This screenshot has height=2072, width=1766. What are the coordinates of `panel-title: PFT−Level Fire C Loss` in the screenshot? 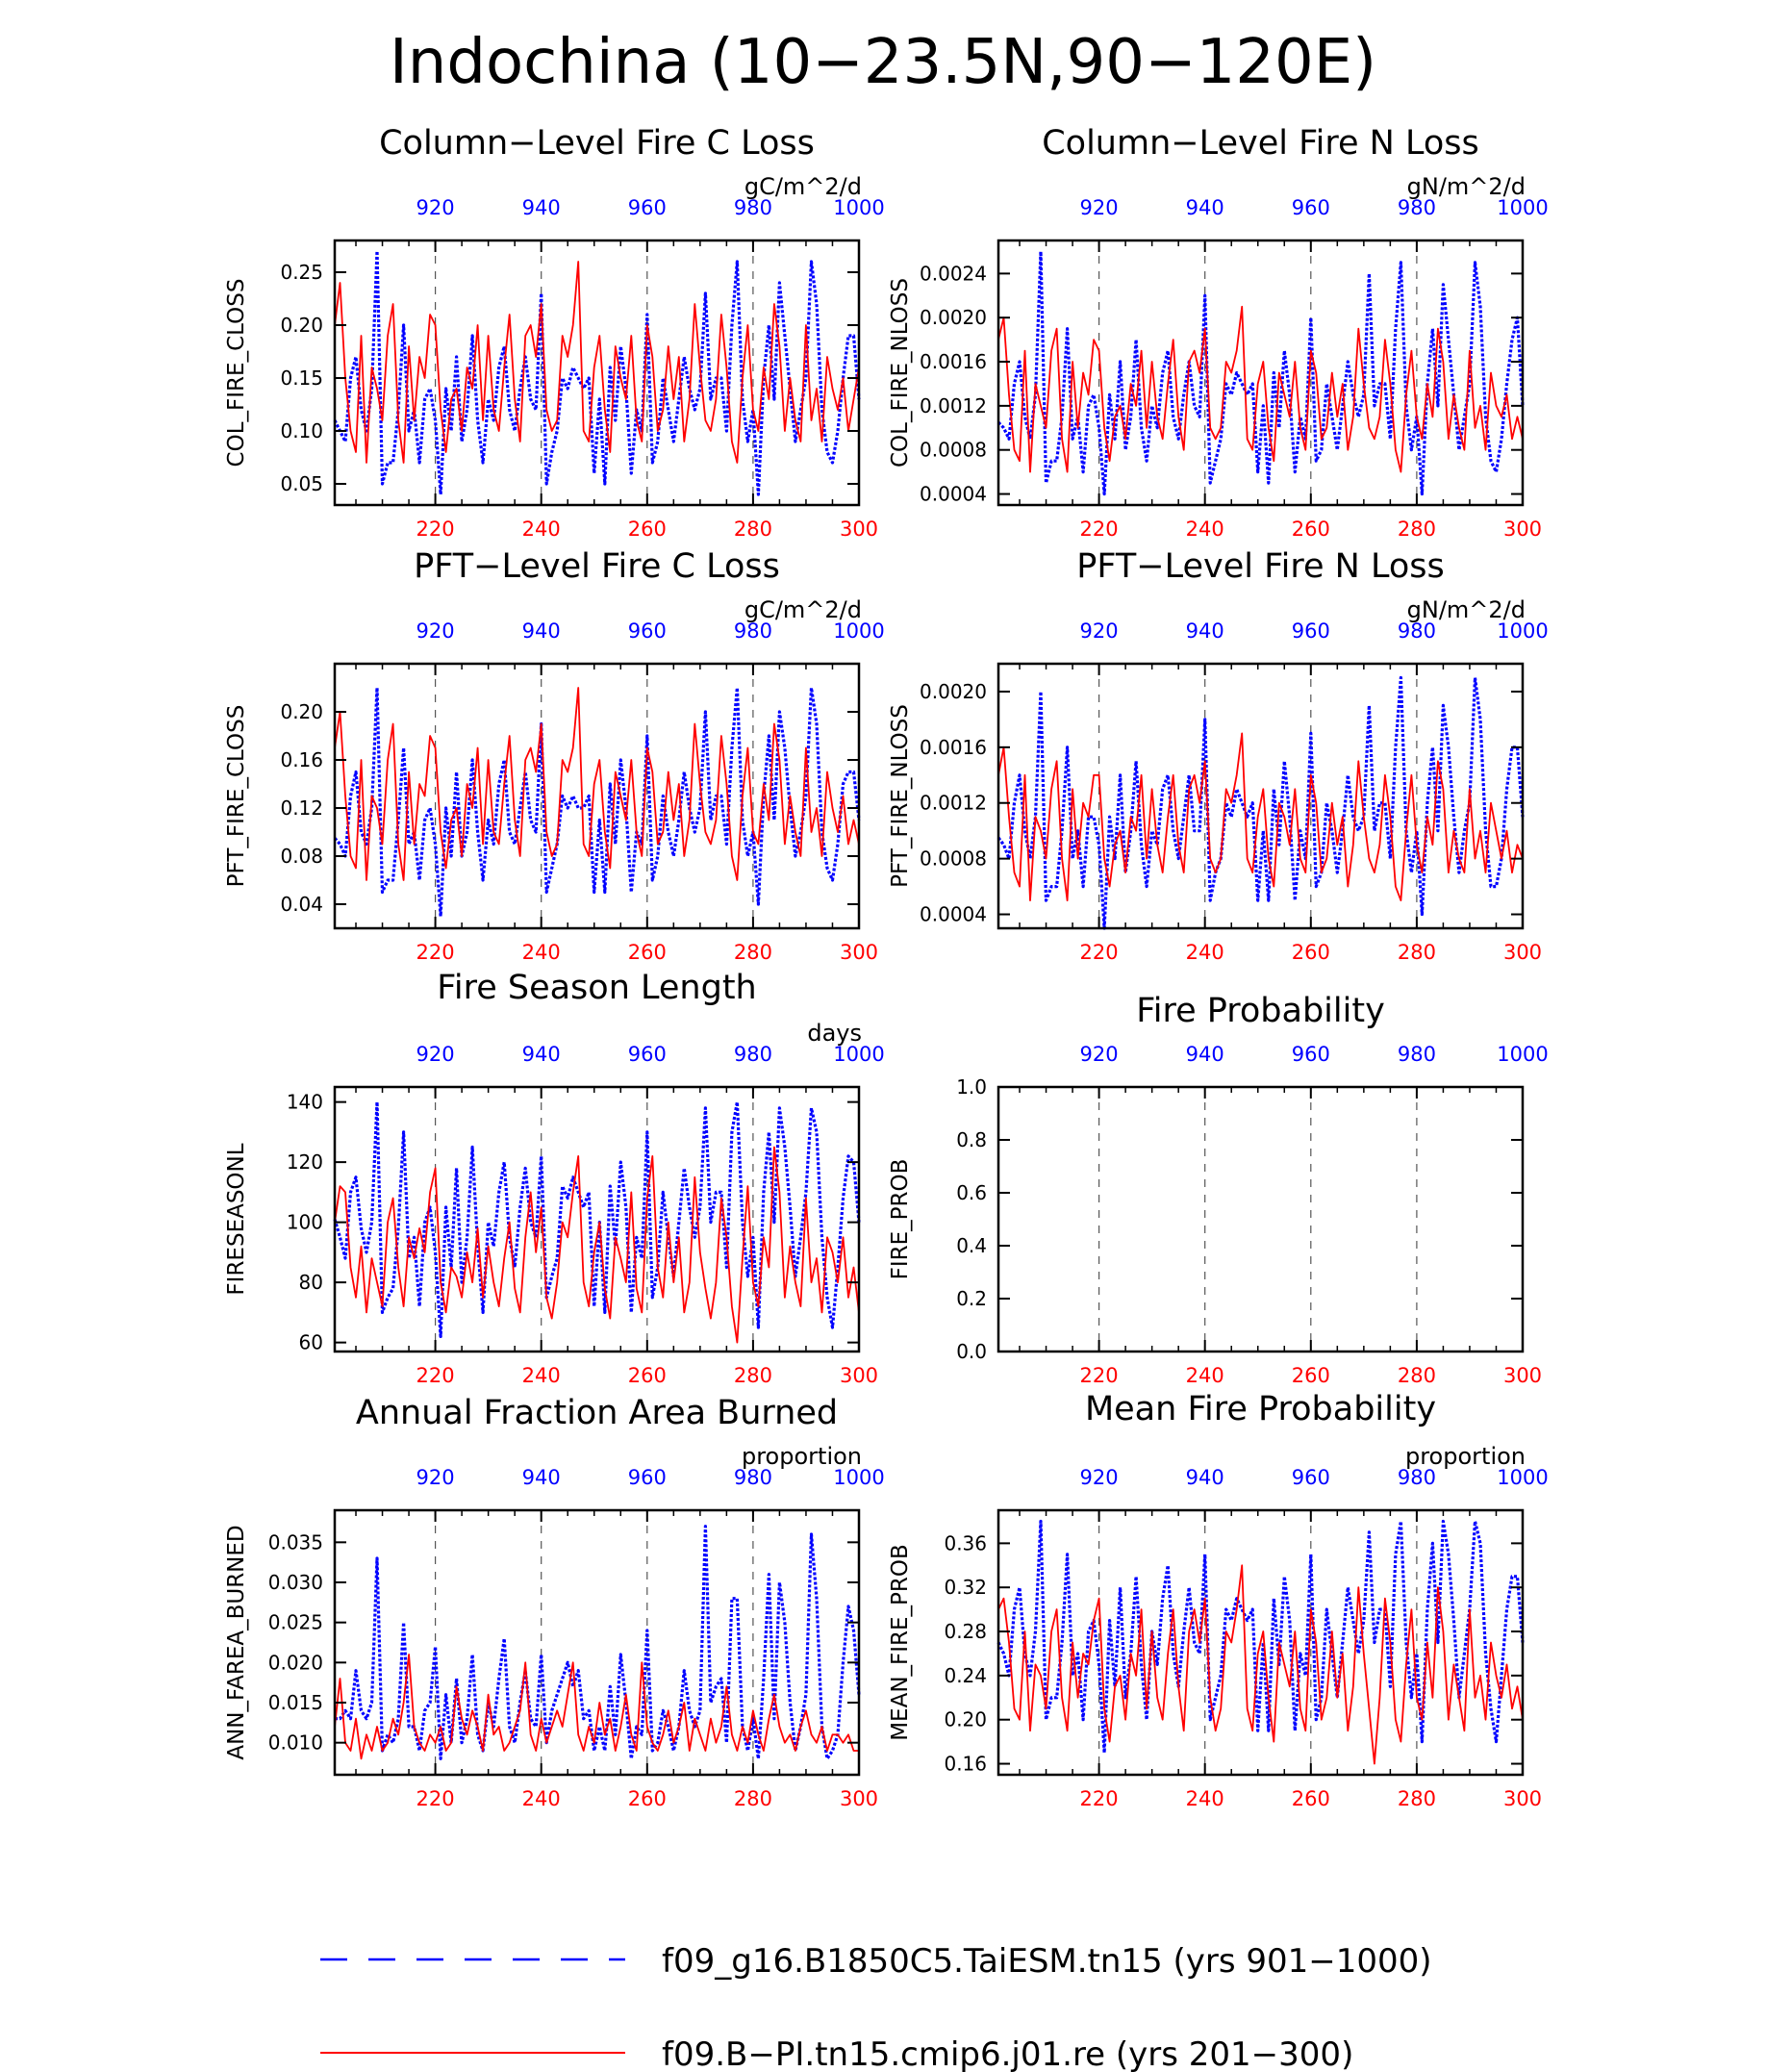 It's located at (597, 566).